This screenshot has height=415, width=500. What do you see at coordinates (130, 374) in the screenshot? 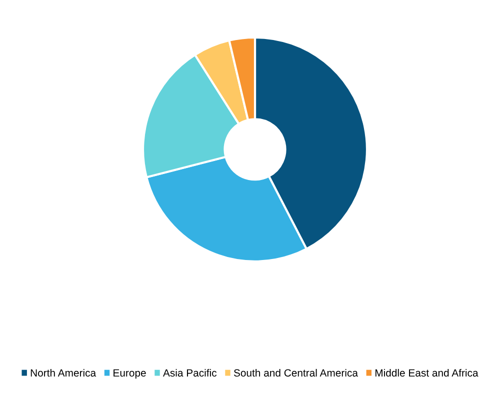
I see `legend-label: Europe` at bounding box center [130, 374].